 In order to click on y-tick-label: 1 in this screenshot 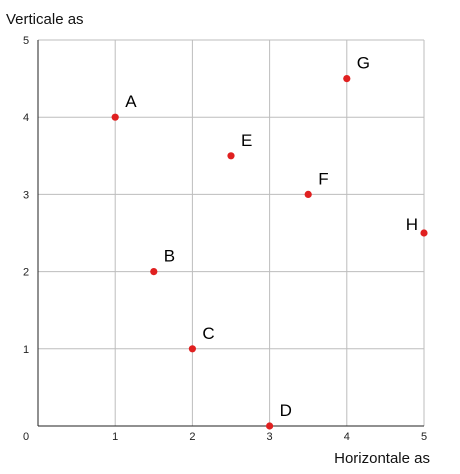, I will do `click(26, 350)`.